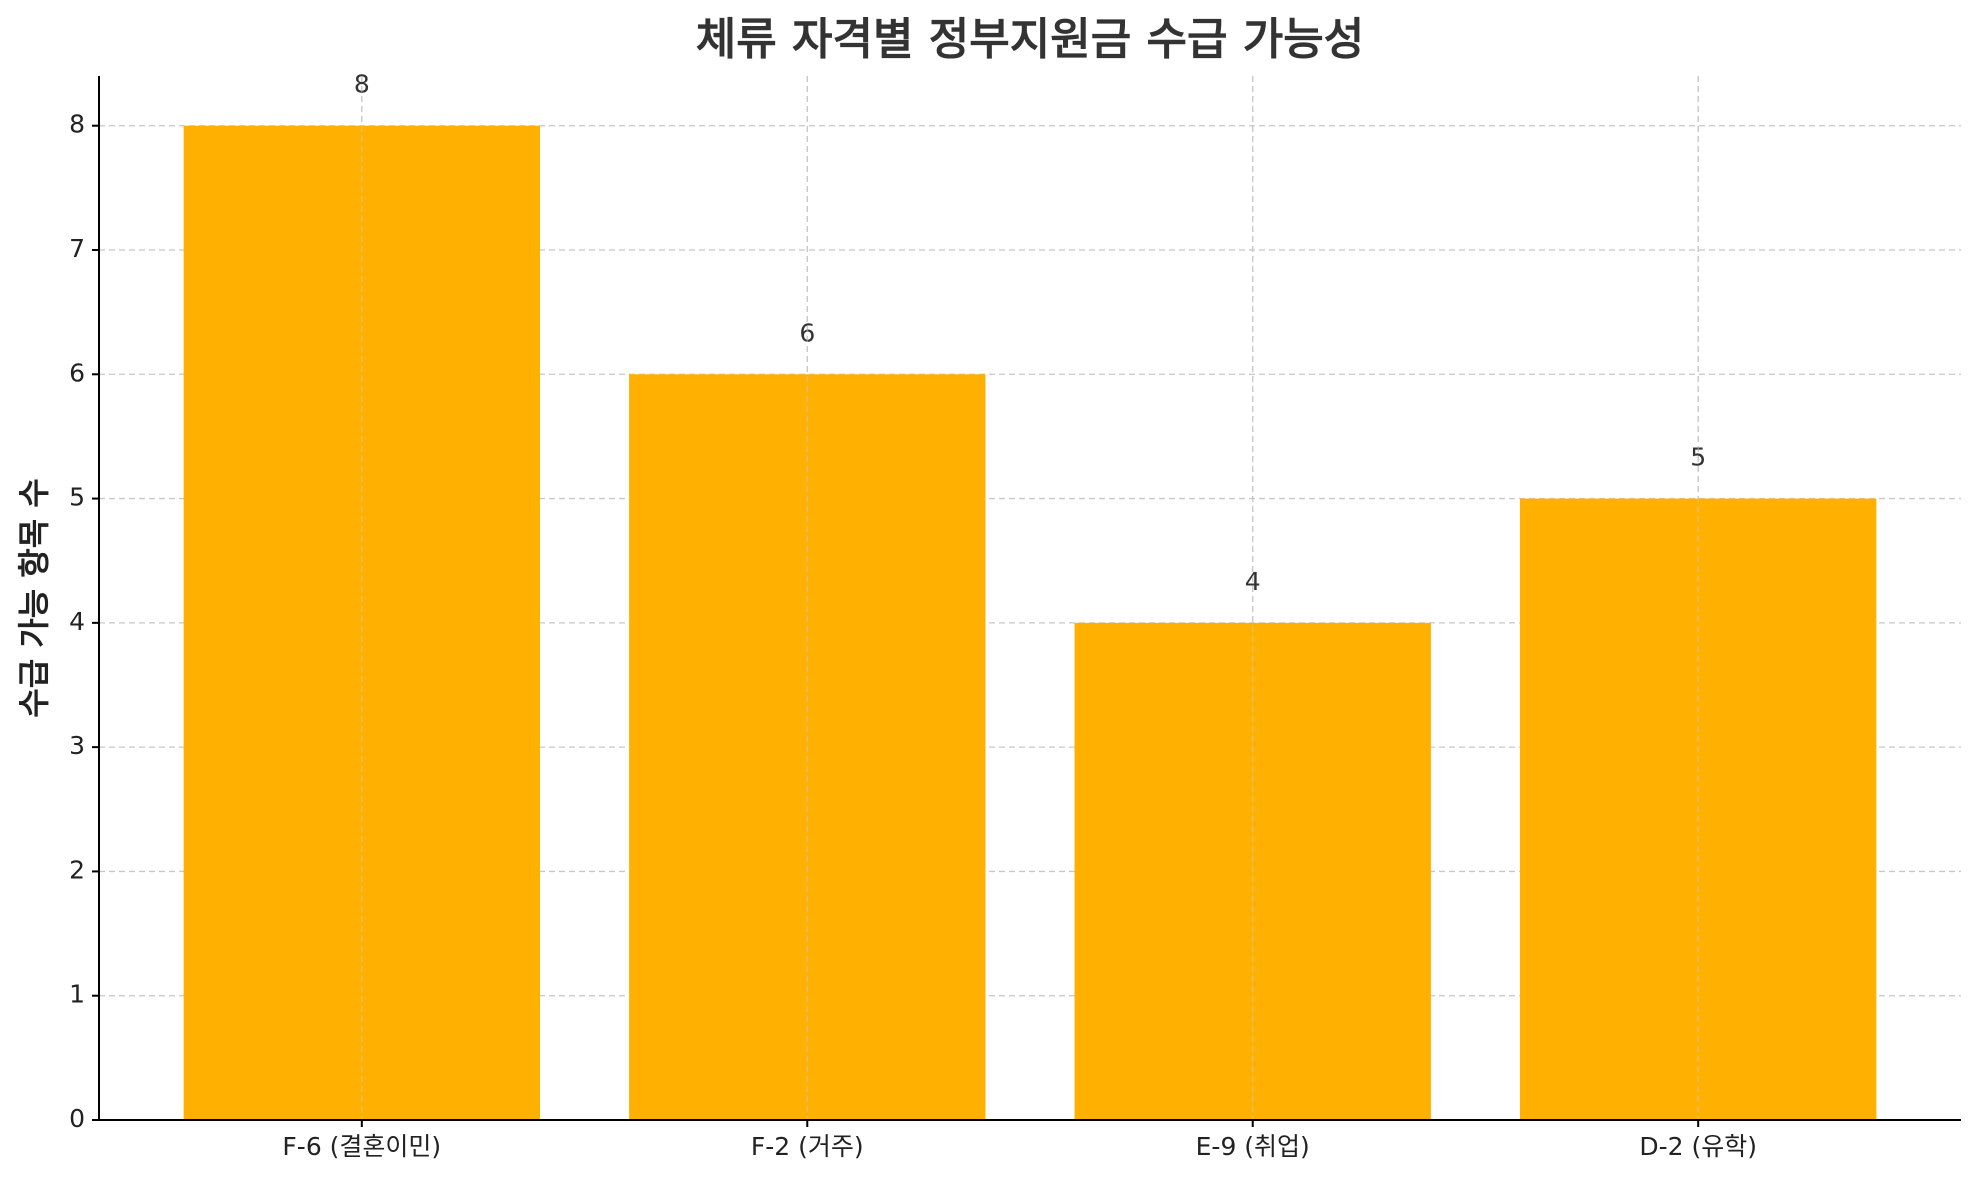 This screenshot has height=1180, width=1979. I want to click on y-axis-label: 수급 가능 항목 수, so click(34, 598).